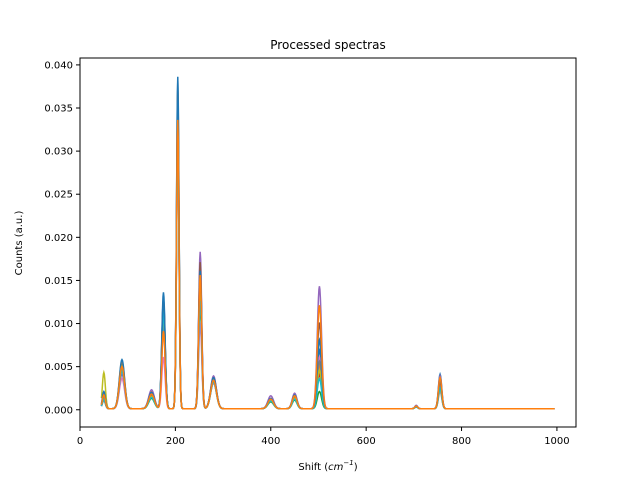  I want to click on y-tick-label: 0.025, so click(58, 195).